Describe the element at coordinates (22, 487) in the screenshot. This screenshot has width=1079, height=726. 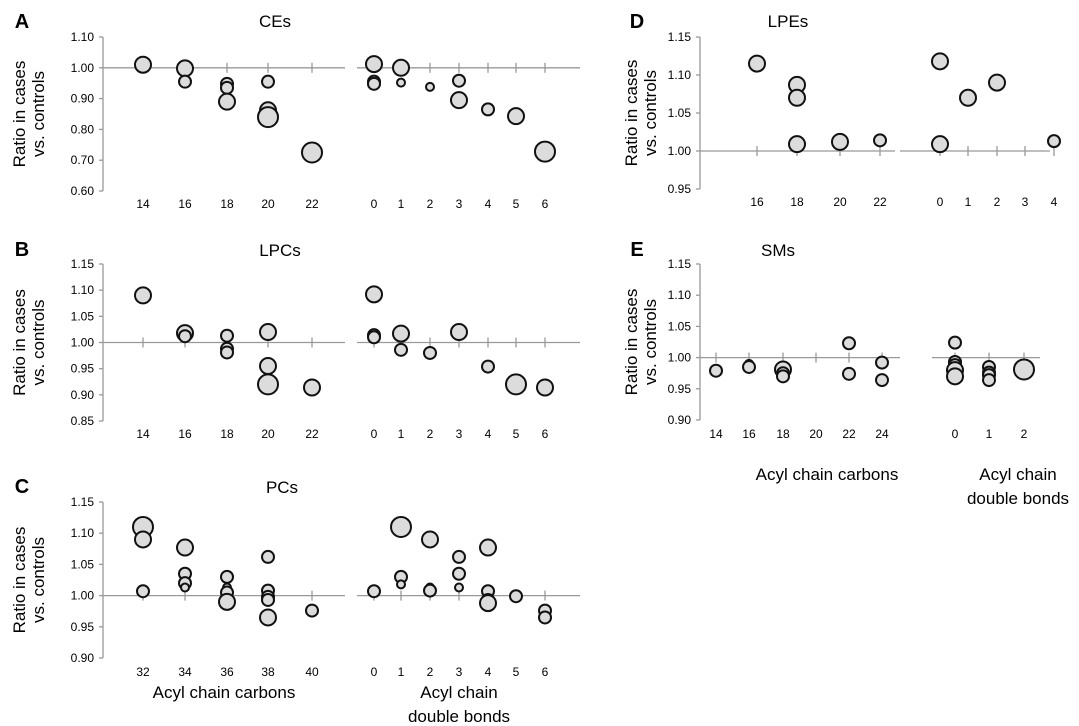
I see `panel-letter-c: C` at that location.